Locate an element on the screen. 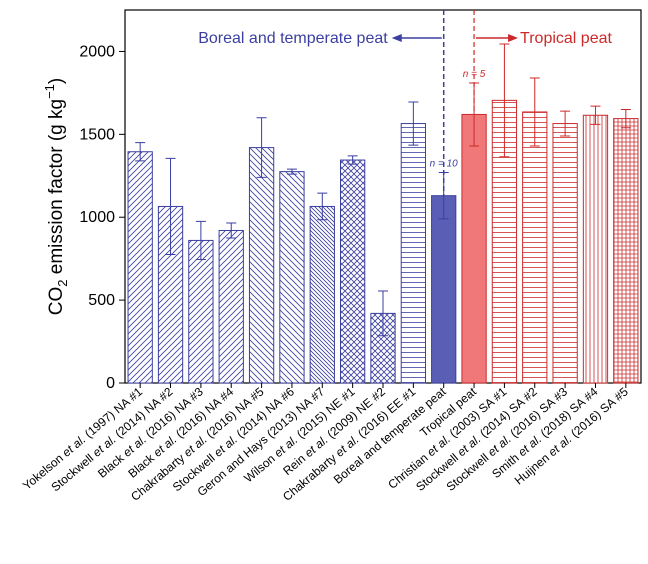 This screenshot has width=648, height=564. region-labels: Boreal and temperate peat Tropical peat is located at coordinates (405, 38).